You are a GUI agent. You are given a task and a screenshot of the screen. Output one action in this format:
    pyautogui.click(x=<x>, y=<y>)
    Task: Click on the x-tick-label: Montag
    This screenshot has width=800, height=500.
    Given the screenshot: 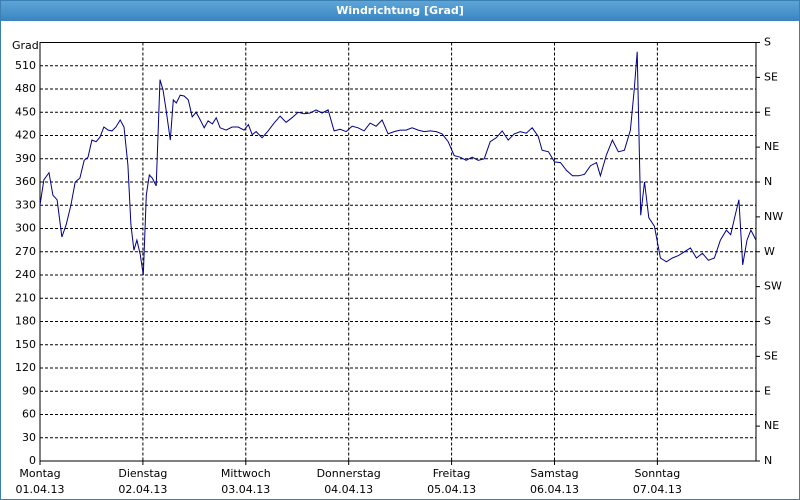 What is the action you would take?
    pyautogui.click(x=39, y=473)
    